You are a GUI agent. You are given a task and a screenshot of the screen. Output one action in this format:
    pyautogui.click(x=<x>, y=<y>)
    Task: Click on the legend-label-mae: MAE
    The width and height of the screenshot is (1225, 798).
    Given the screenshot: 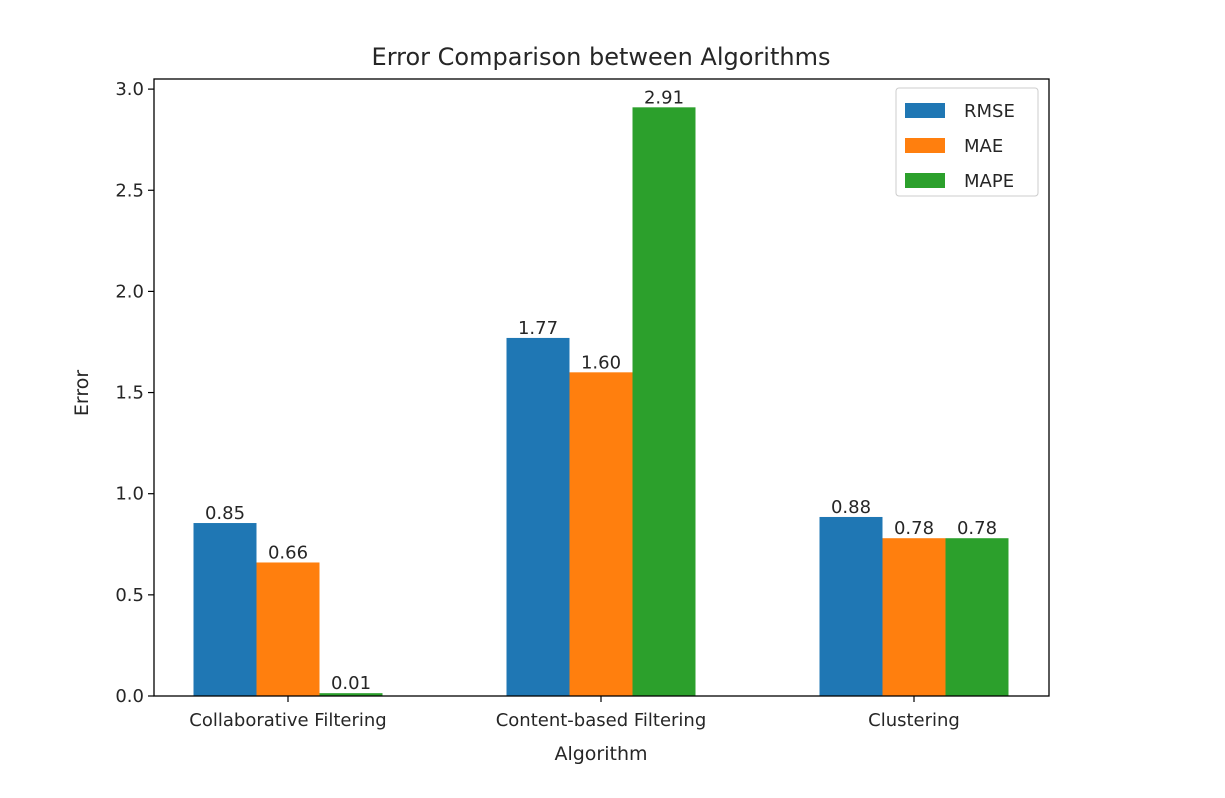 What is the action you would take?
    pyautogui.click(x=983, y=146)
    